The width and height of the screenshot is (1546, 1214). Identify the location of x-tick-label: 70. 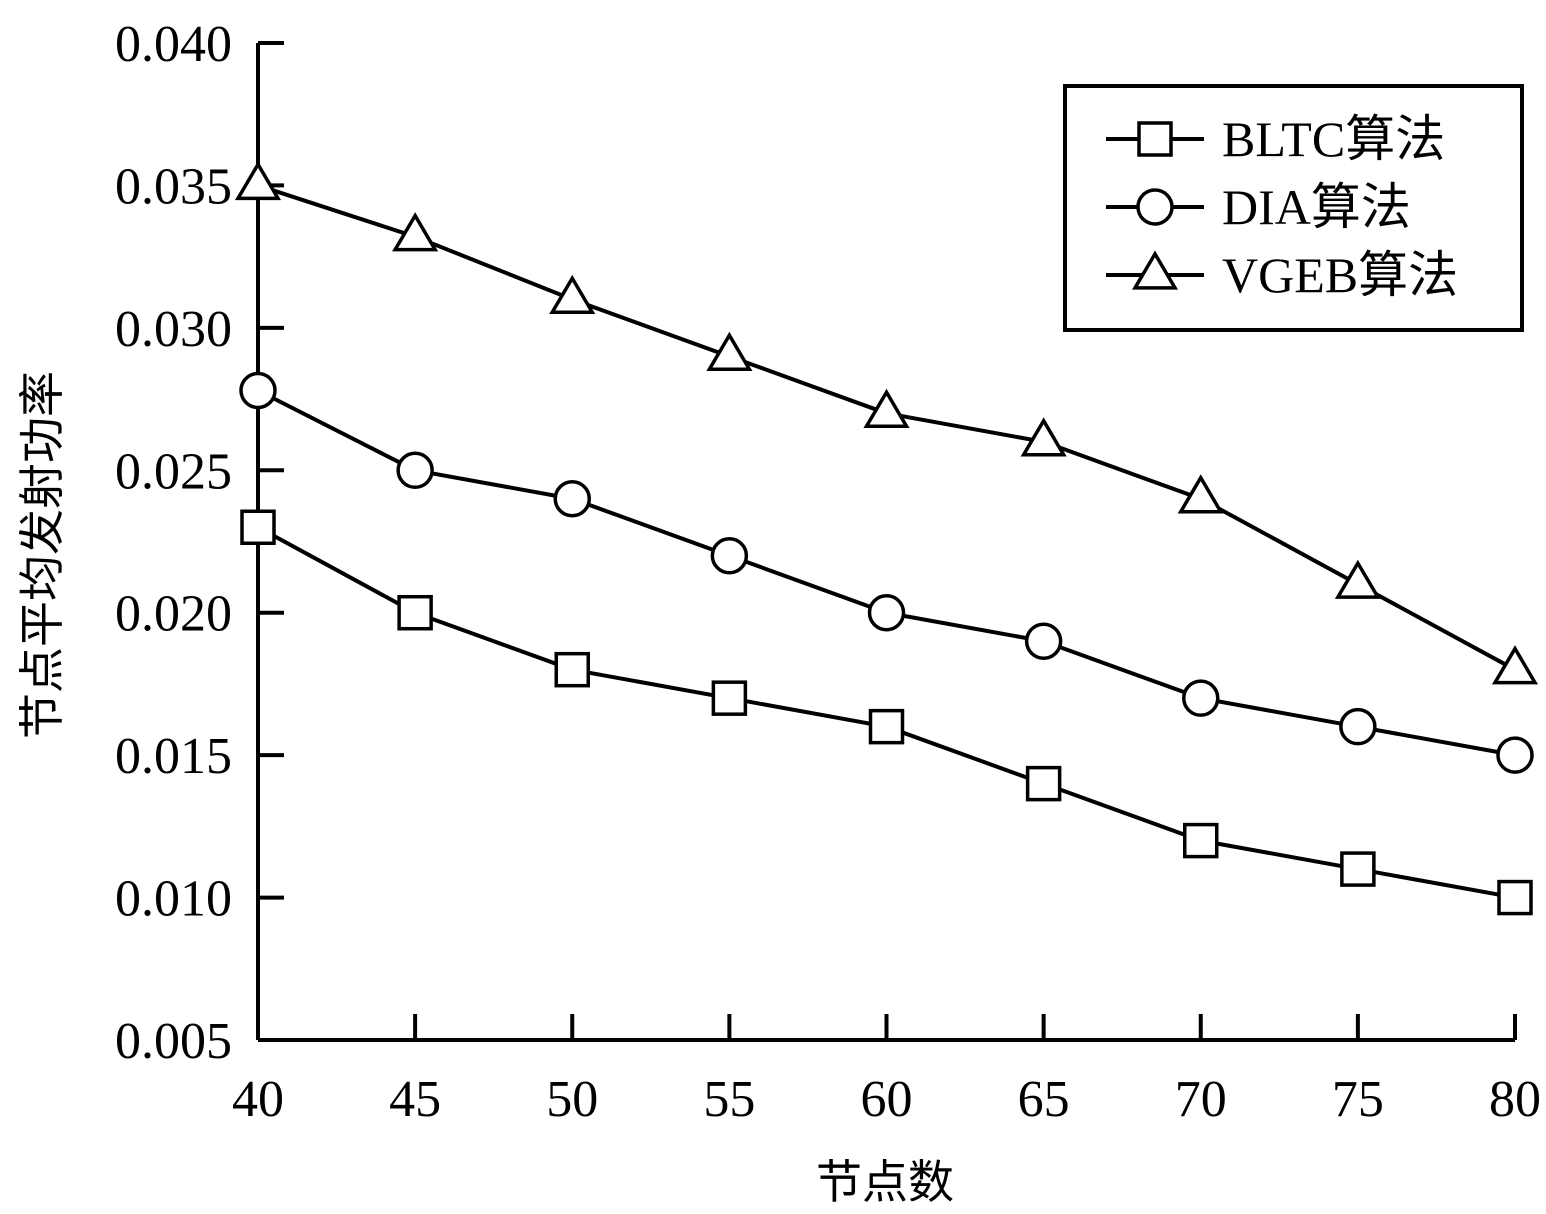
(1201, 1099).